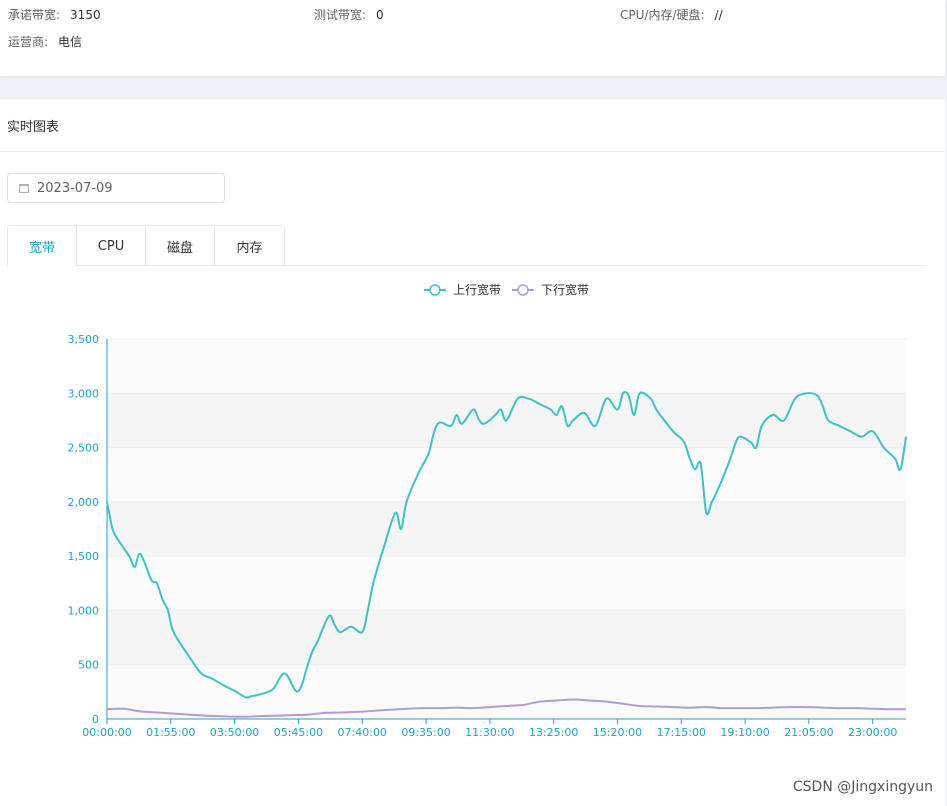 This screenshot has width=947, height=806. I want to click on y-tick-label: 3,500, so click(84, 339).